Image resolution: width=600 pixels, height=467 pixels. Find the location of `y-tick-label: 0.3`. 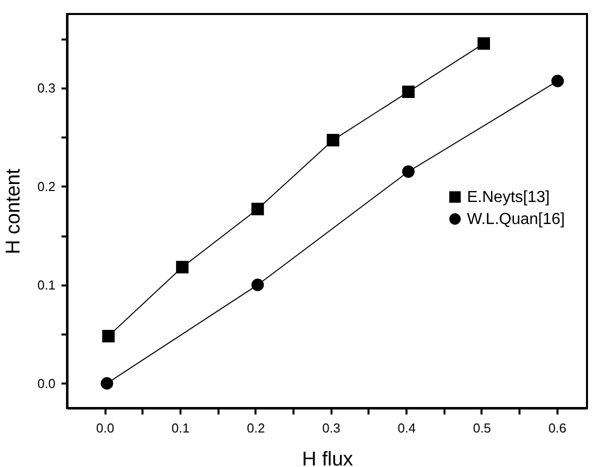

y-tick-label: 0.3 is located at coordinates (46, 88).